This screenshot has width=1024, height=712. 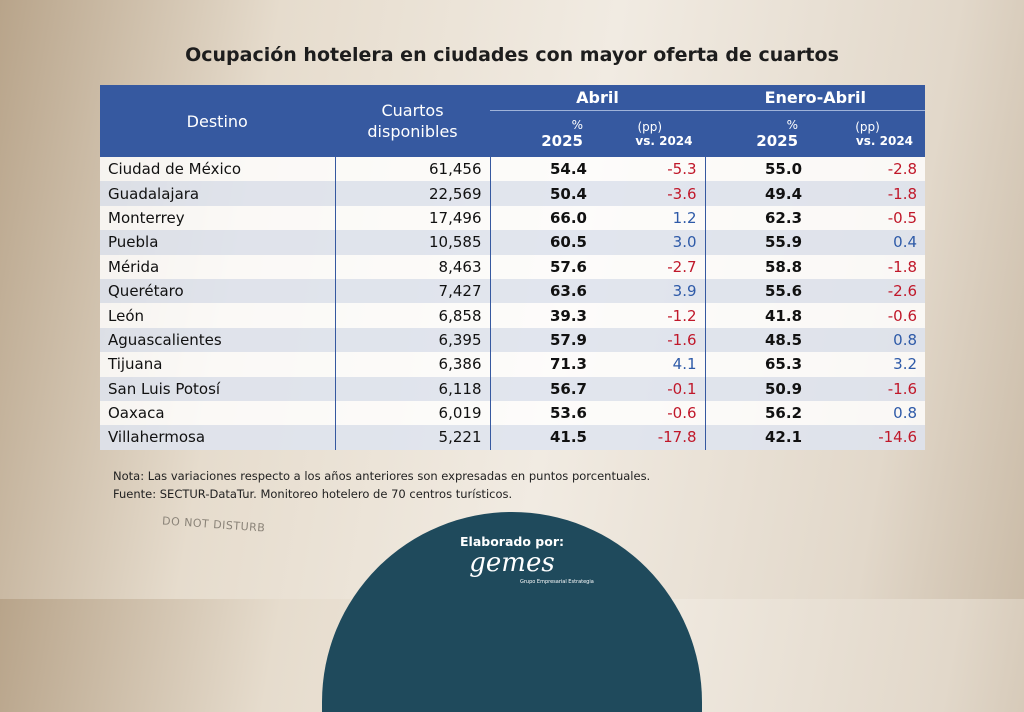 What do you see at coordinates (815, 98) in the screenshot?
I see `header-group: Enero-Abril` at bounding box center [815, 98].